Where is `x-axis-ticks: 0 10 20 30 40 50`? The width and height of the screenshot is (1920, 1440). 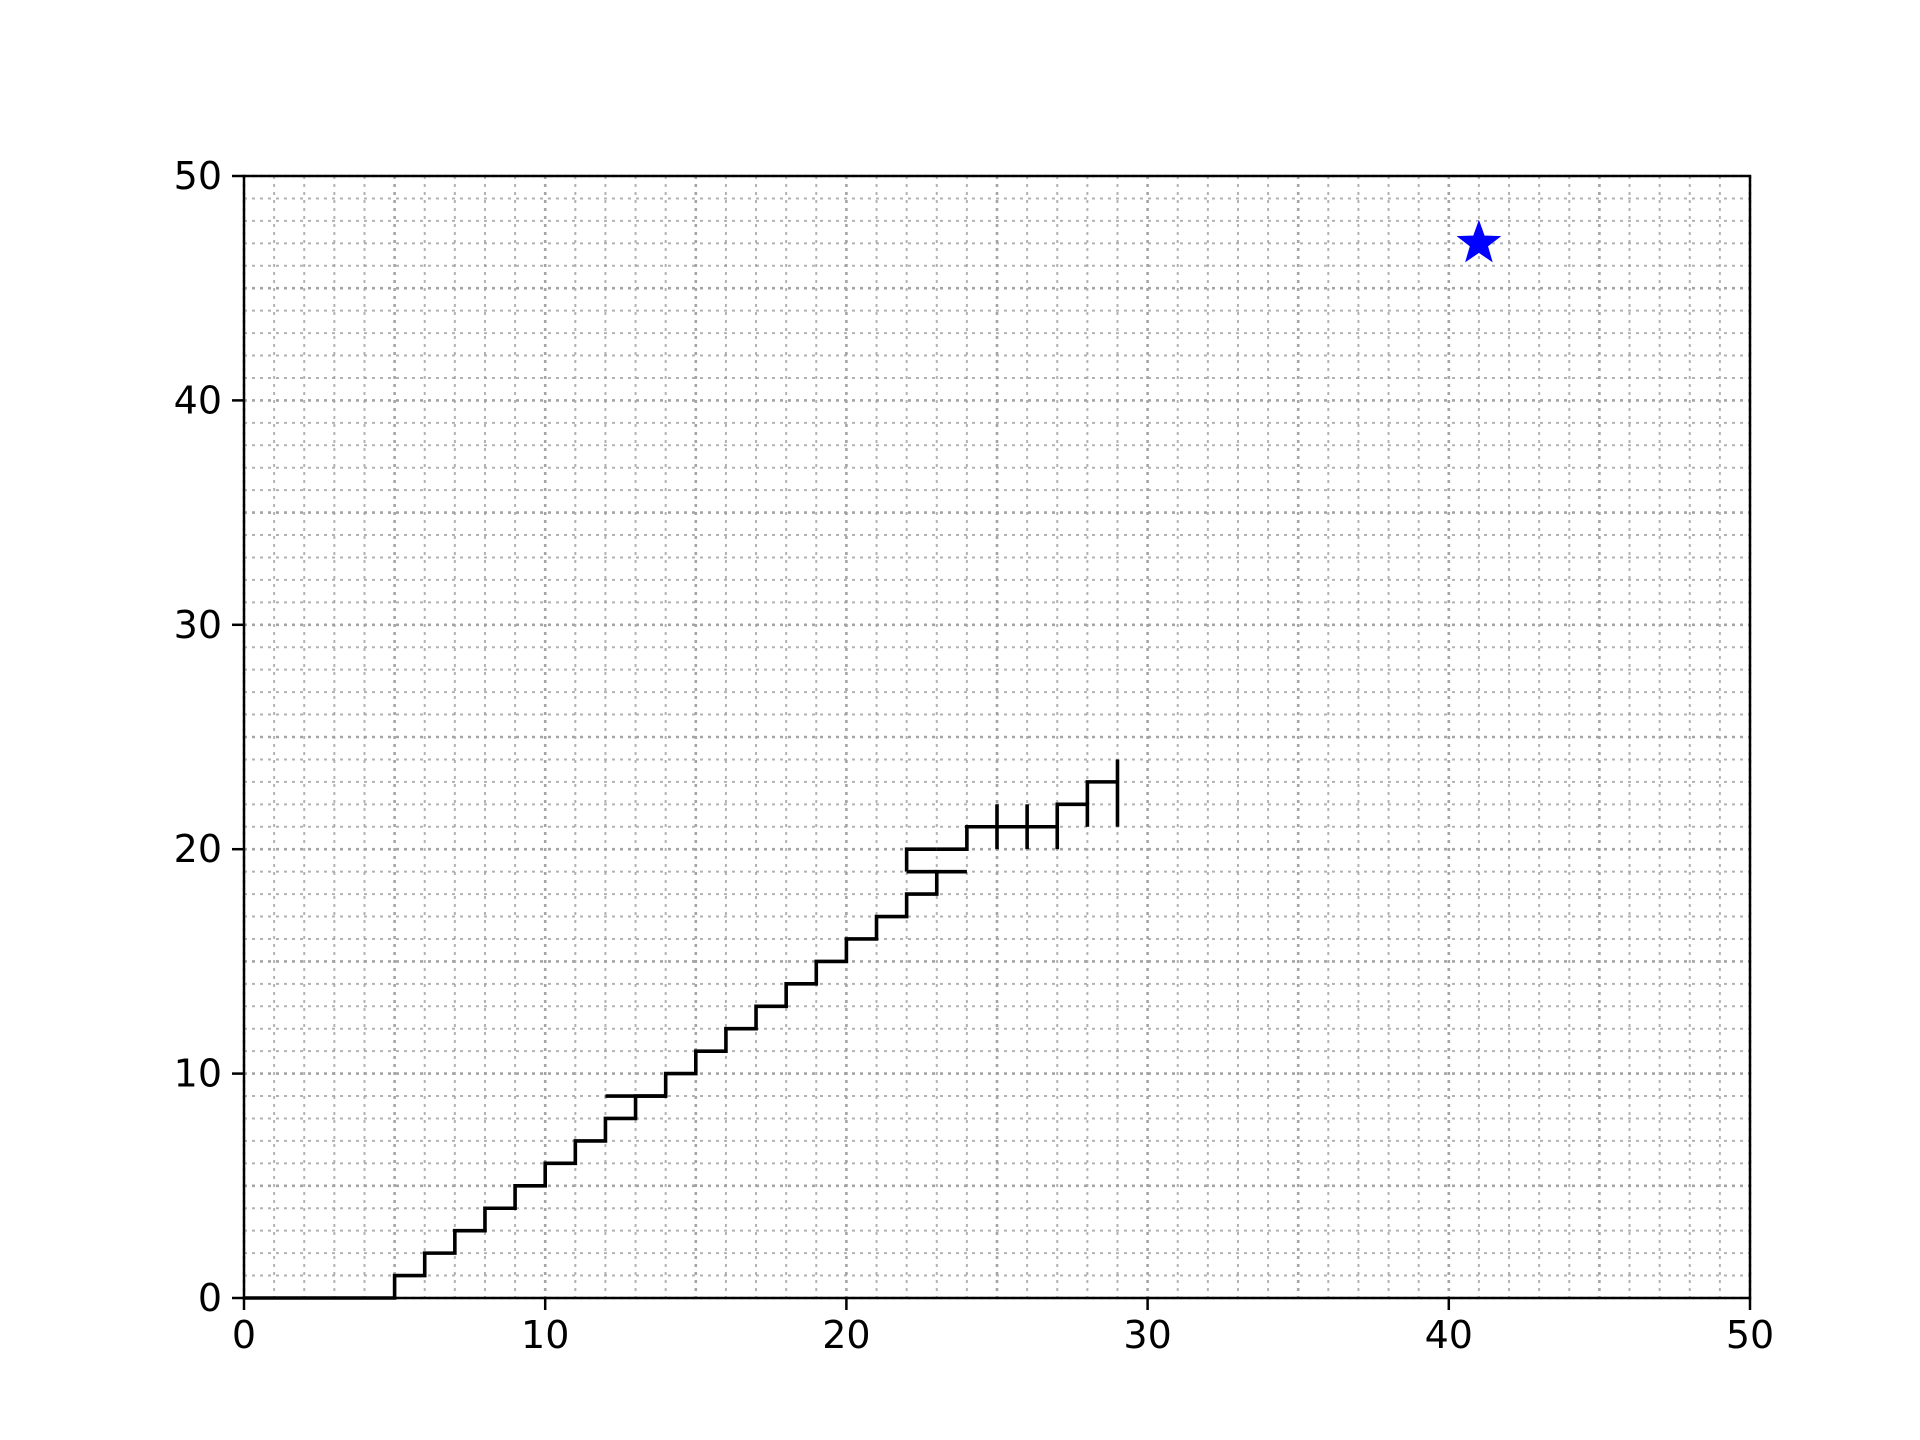 x-axis-ticks: 0 10 20 30 40 50 is located at coordinates (1003, 1327).